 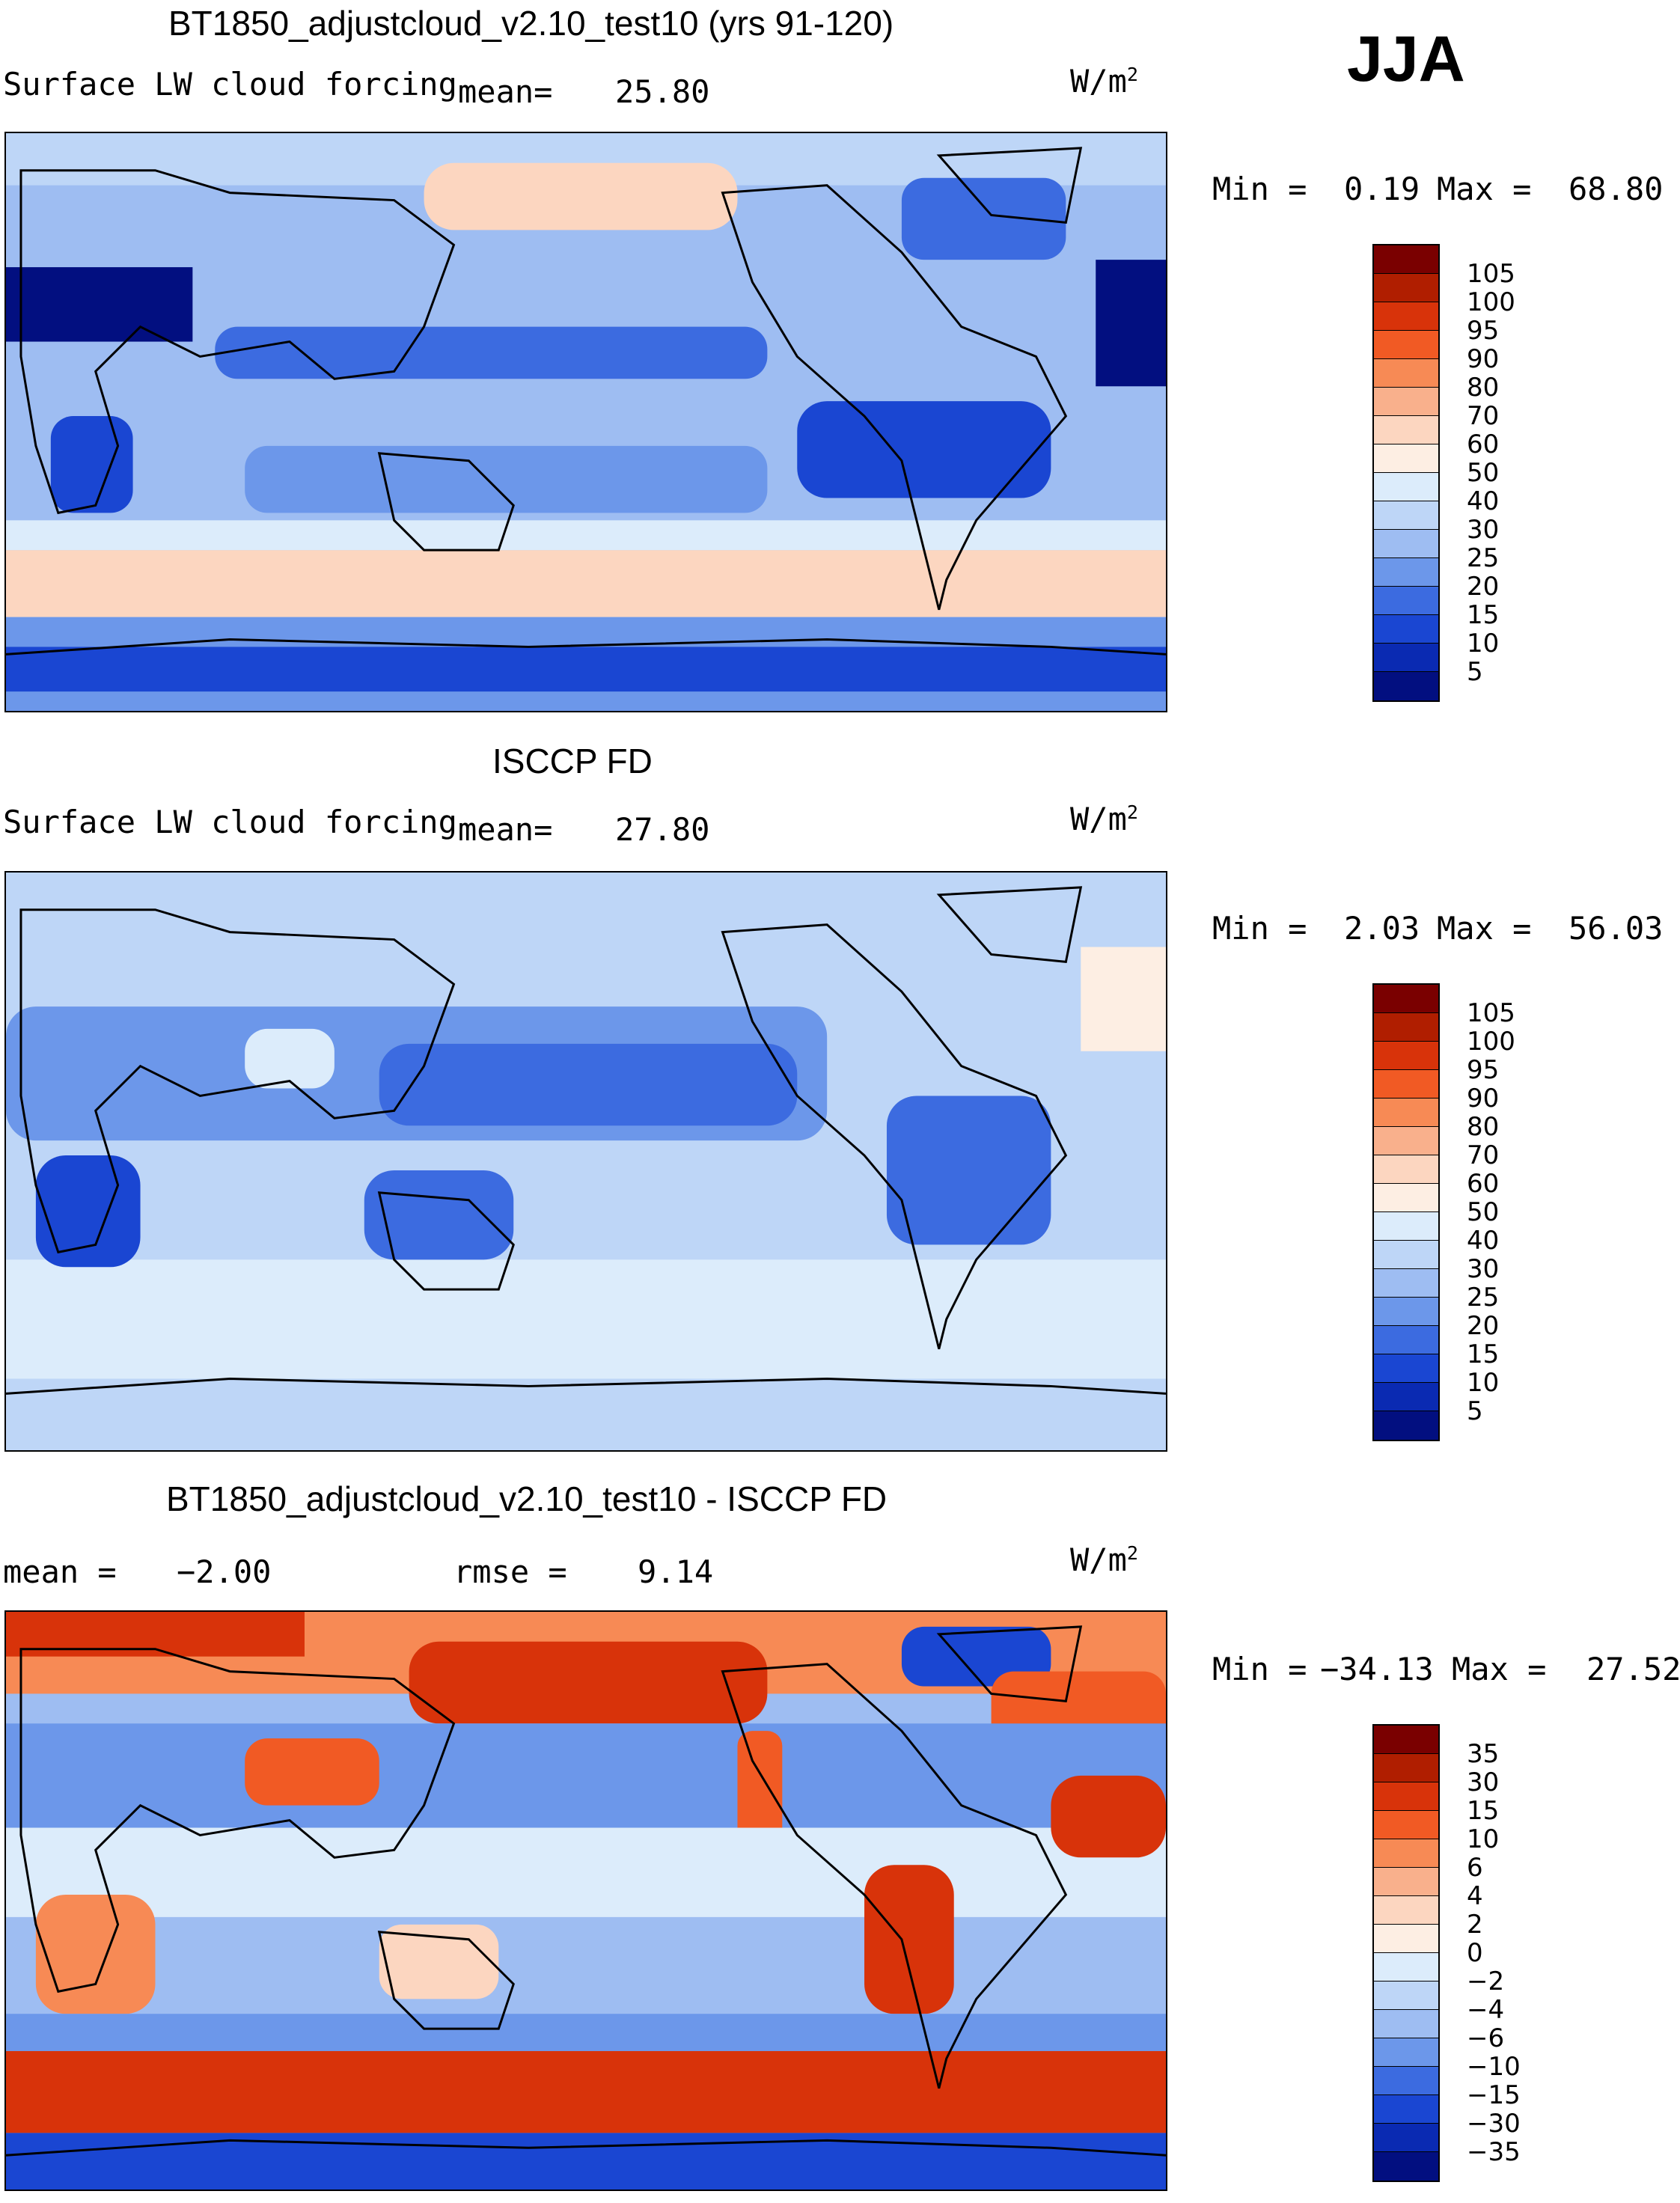 I want to click on panel1-colorbar, so click(x=1406, y=473).